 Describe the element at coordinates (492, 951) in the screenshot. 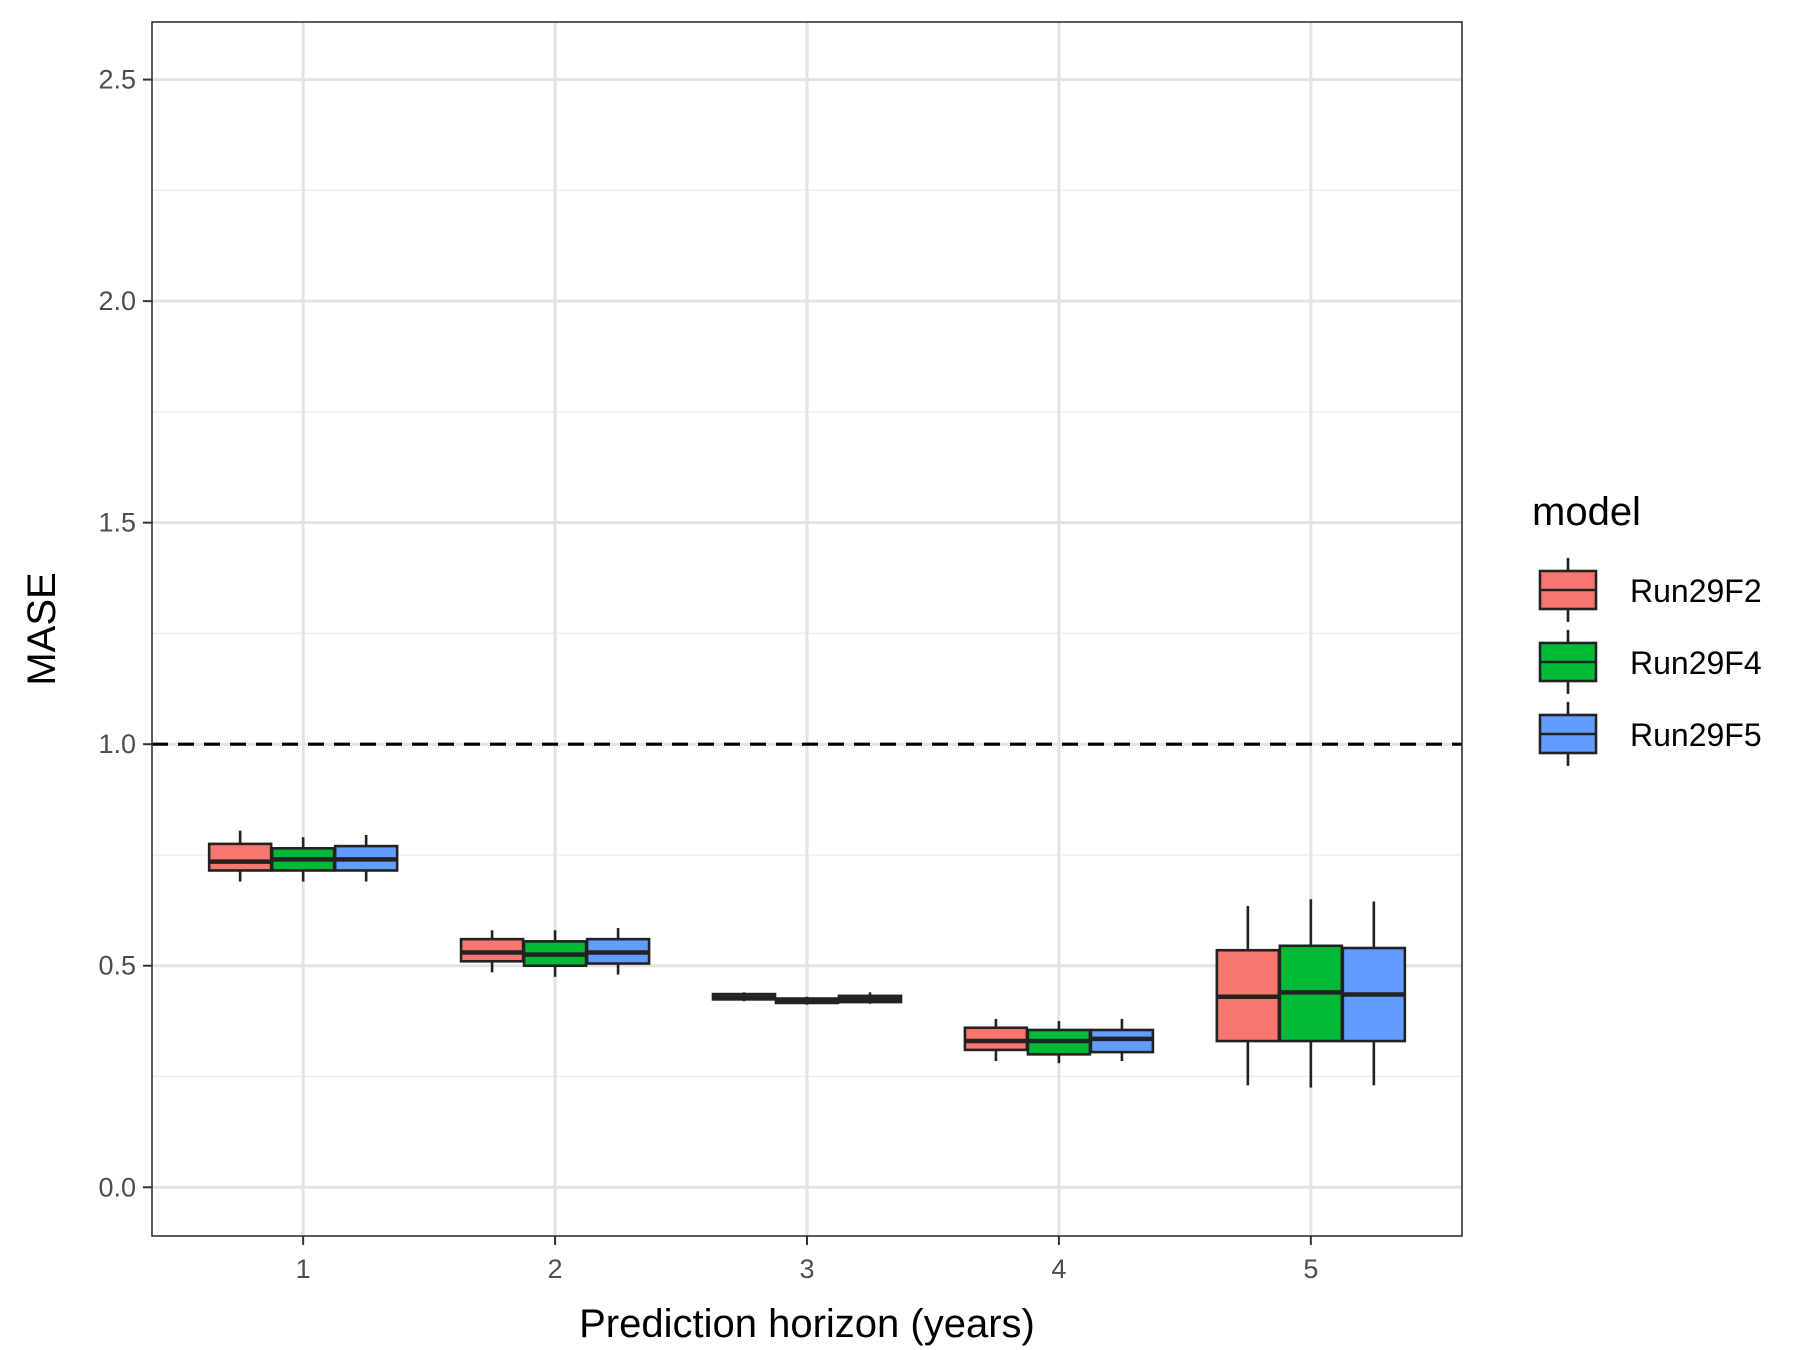

I see `box-Run29F2-h2` at that location.